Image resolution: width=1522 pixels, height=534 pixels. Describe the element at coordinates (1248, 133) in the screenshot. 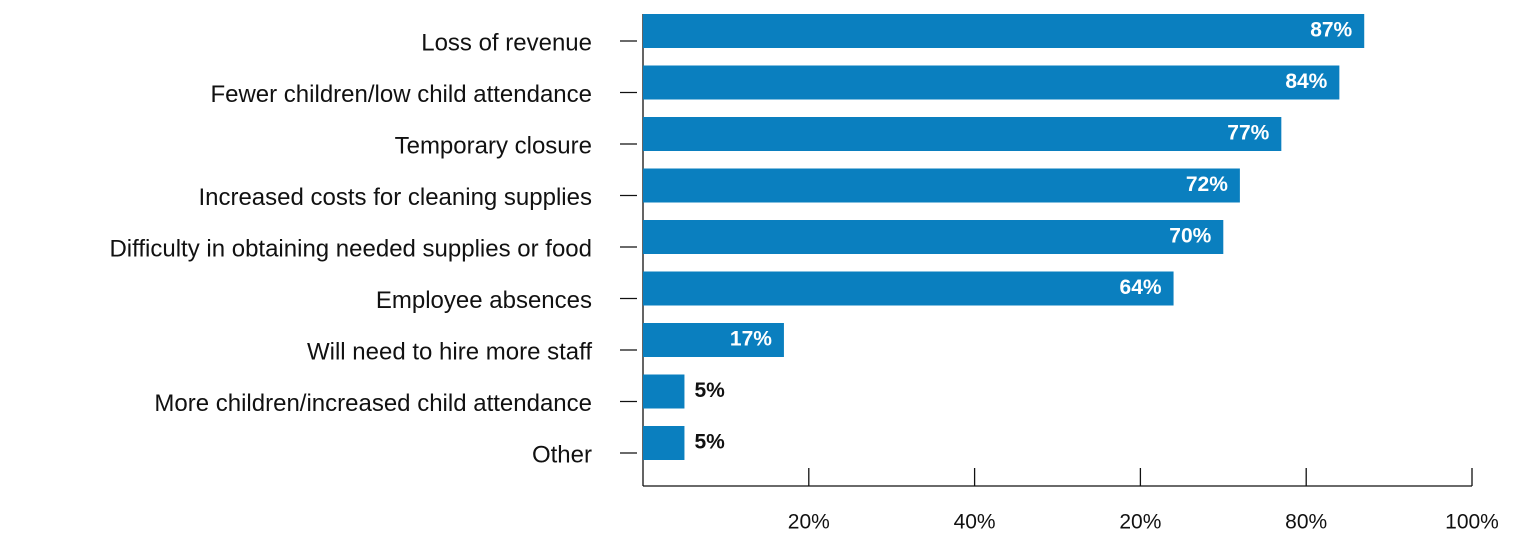

I see `value-label: 77%` at that location.